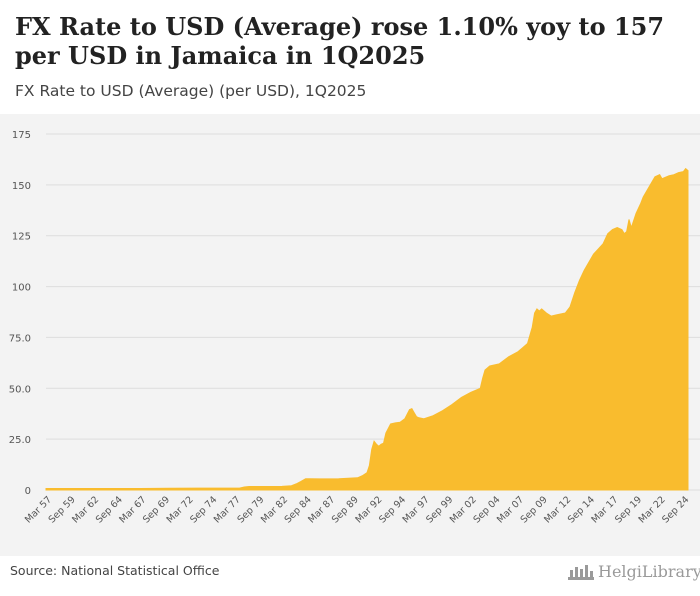 This screenshot has height=596, width=700. What do you see at coordinates (21, 288) in the screenshot?
I see `y-tick-label: 100` at bounding box center [21, 288].